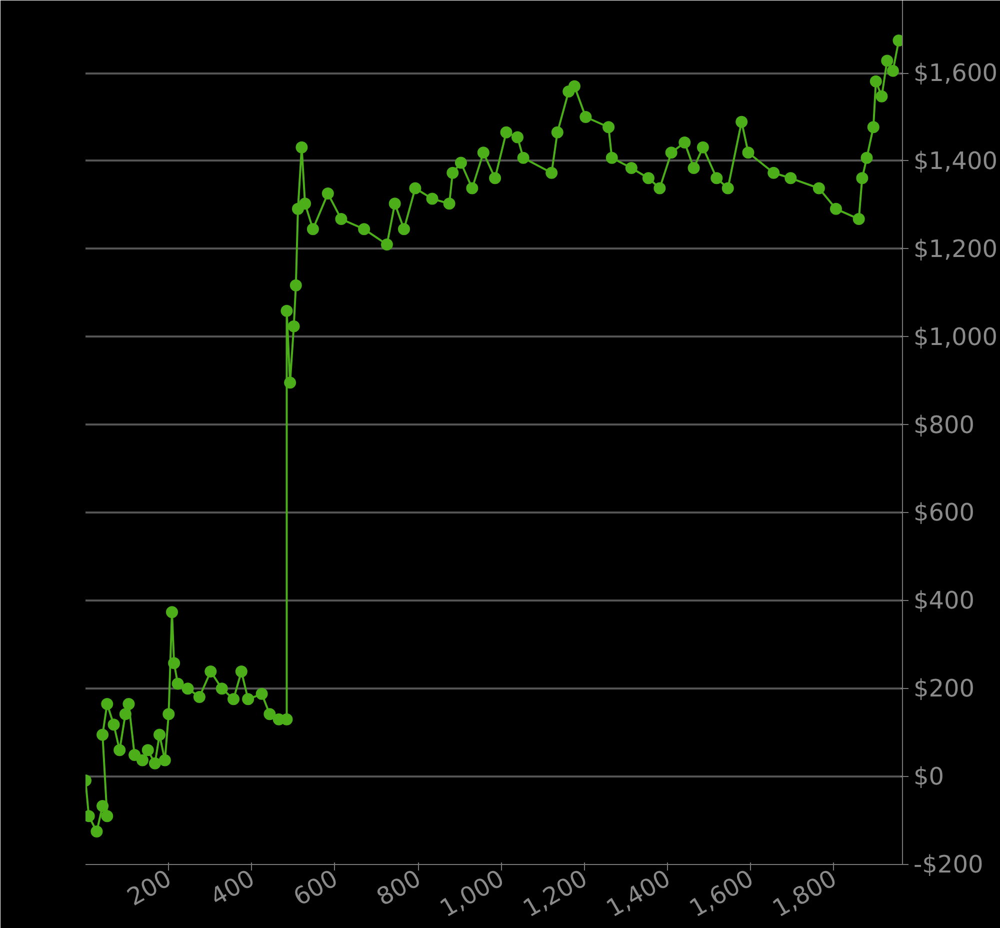 This screenshot has height=928, width=1000. What do you see at coordinates (944, 424) in the screenshot?
I see `y-tick-label: $800` at bounding box center [944, 424].